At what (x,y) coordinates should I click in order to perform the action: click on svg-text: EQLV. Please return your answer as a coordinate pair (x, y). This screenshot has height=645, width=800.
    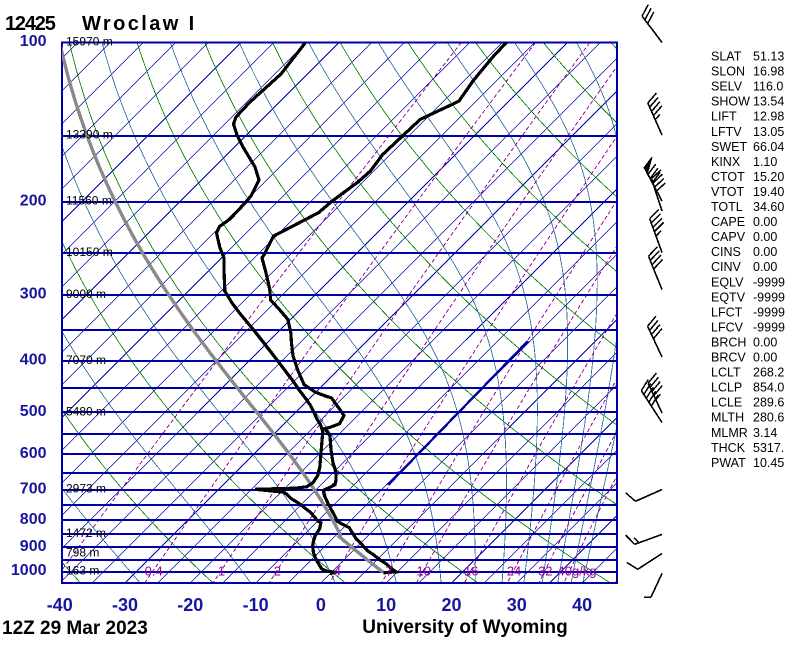
    Looking at the image, I should click on (727, 282).